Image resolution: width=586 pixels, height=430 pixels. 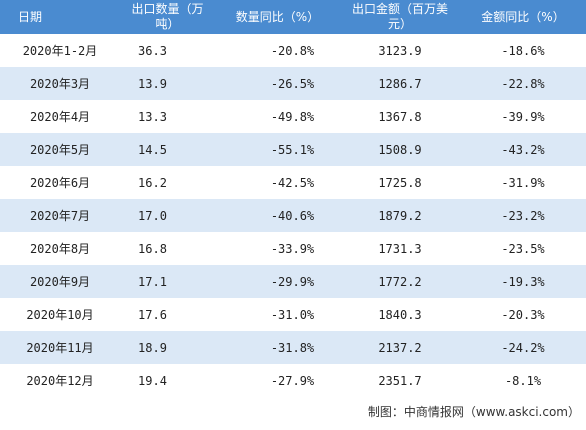 I want to click on table-cell: 2020年12月, so click(x=60, y=381).